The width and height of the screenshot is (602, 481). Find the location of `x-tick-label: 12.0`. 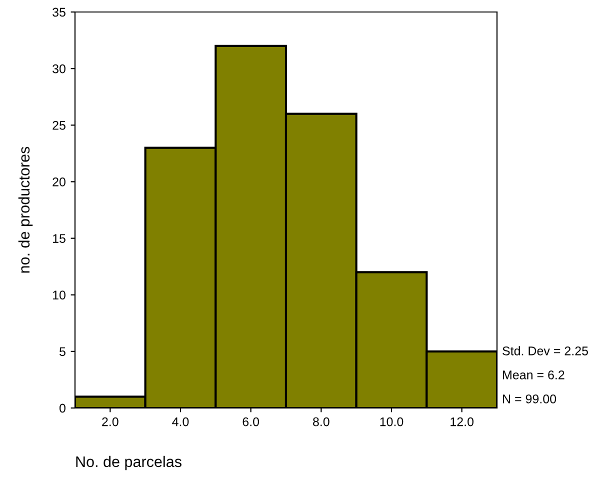

x-tick-label: 12.0 is located at coordinates (462, 421).